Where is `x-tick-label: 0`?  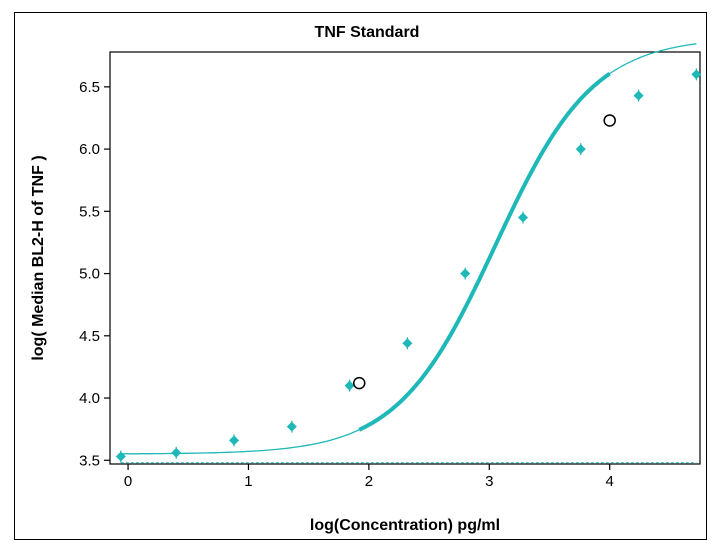
x-tick-label: 0 is located at coordinates (128, 481).